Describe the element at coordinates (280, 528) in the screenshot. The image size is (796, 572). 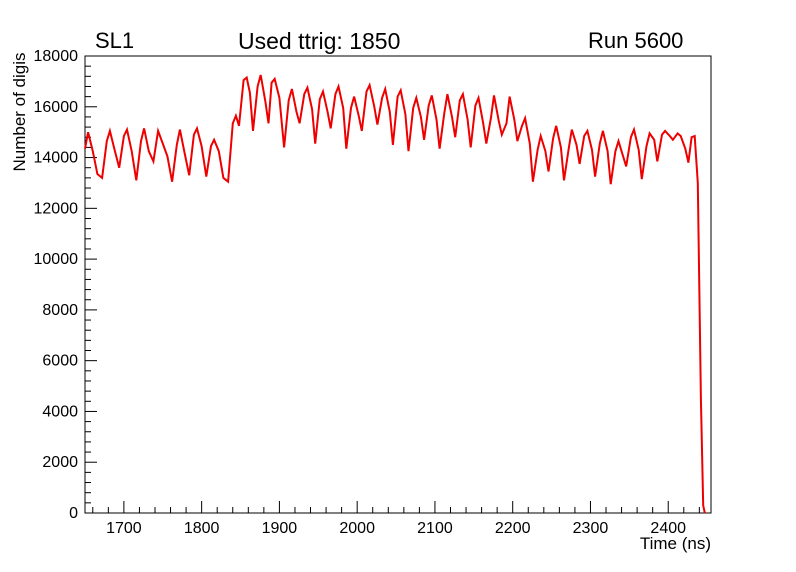
I see `x-tick-label: 1900` at that location.